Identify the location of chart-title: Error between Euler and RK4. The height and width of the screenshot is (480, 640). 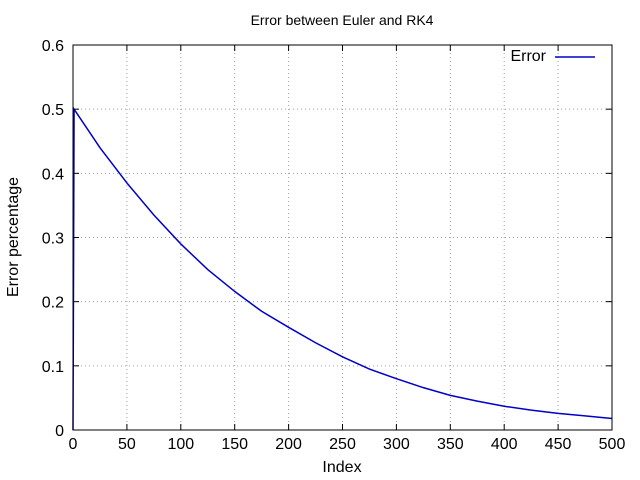
(342, 20).